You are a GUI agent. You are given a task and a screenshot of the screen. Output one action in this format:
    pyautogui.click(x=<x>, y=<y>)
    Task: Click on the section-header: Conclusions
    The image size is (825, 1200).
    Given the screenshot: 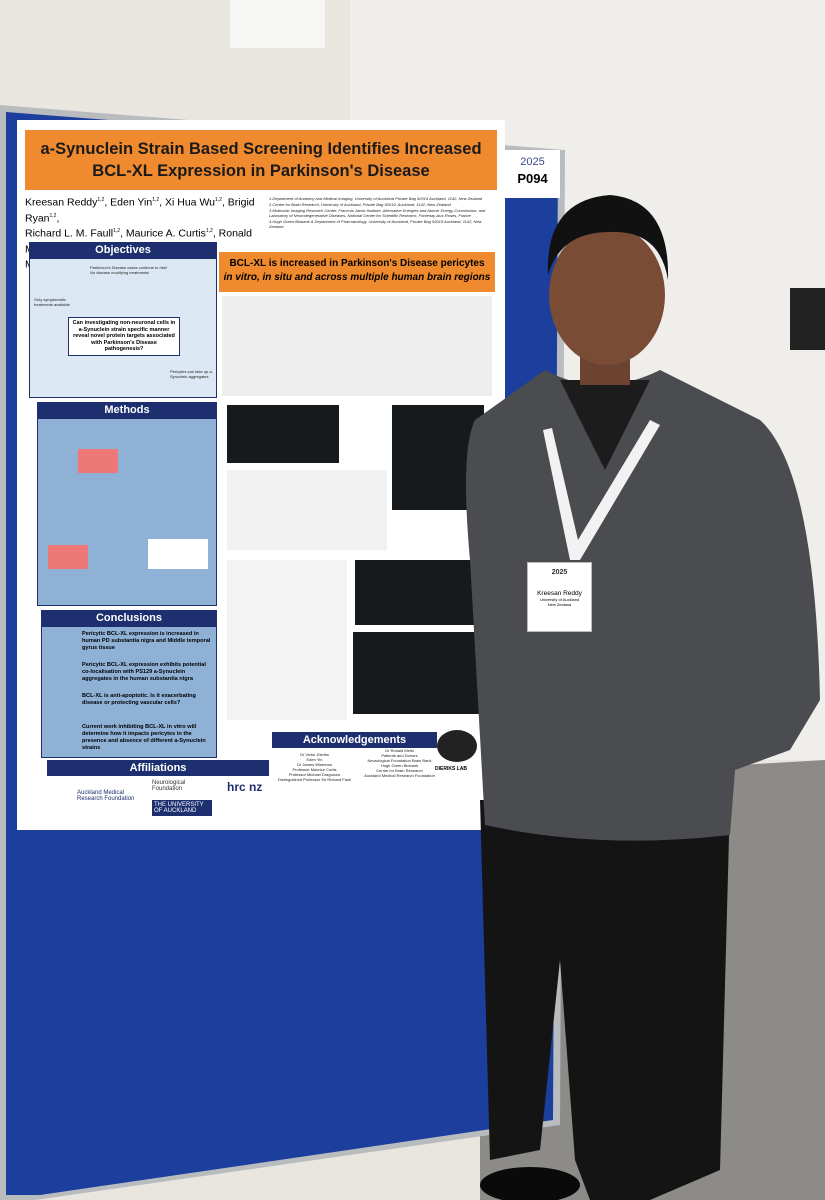 What is the action you would take?
    pyautogui.click(x=129, y=618)
    